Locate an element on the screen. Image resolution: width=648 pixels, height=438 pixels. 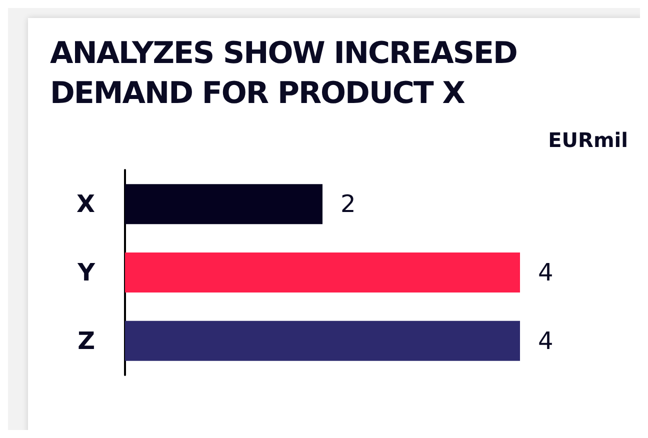
y-tick-label: Z is located at coordinates (86, 340).